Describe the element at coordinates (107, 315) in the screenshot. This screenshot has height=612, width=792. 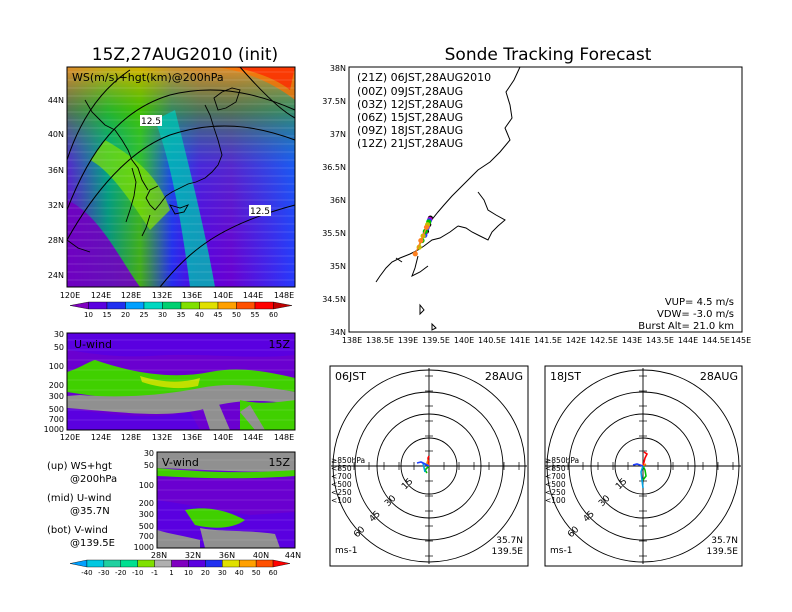
I see `colorbar-label: 15` at that location.